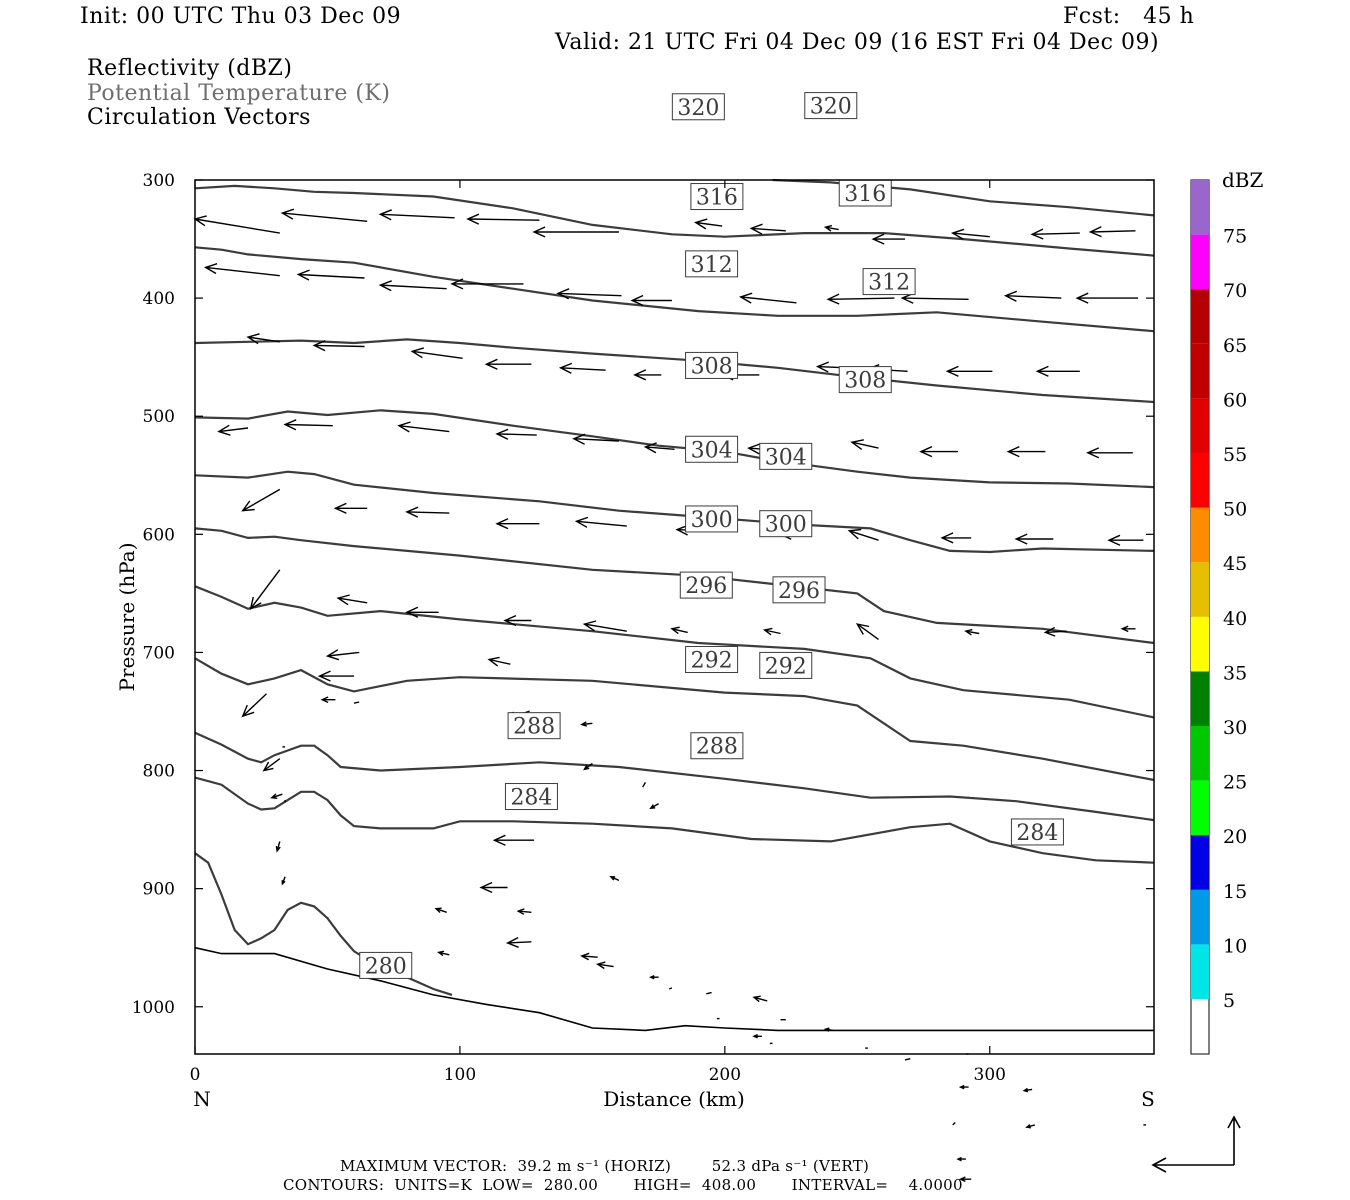 Image resolution: width=1350 pixels, height=1200 pixels. I want to click on y-tick-label: 300, so click(159, 181).